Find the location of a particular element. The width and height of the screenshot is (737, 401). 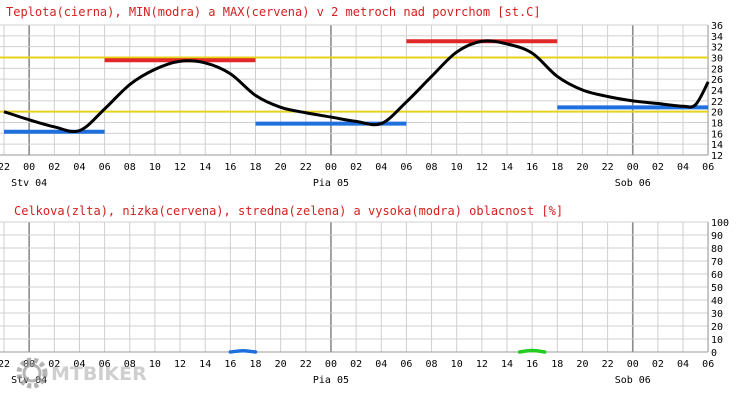

y-tick-label: 26 is located at coordinates (717, 80).